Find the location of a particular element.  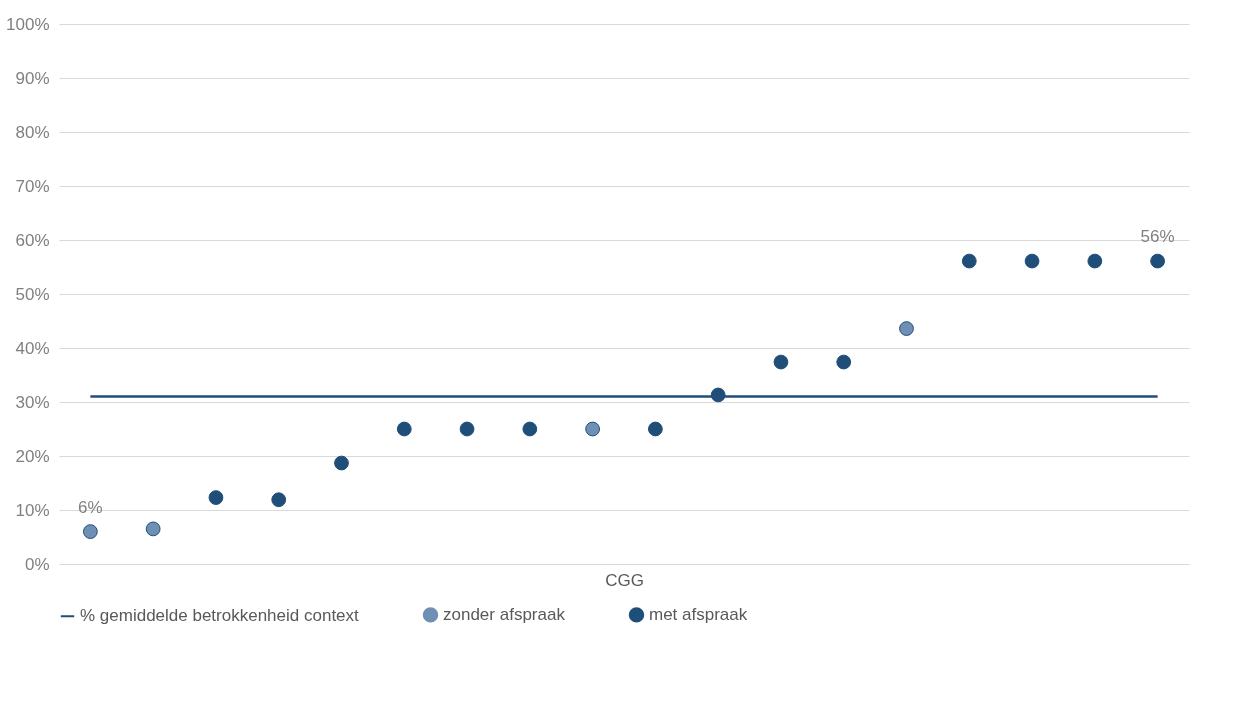

y-tick-label: 70% is located at coordinates (32, 186).